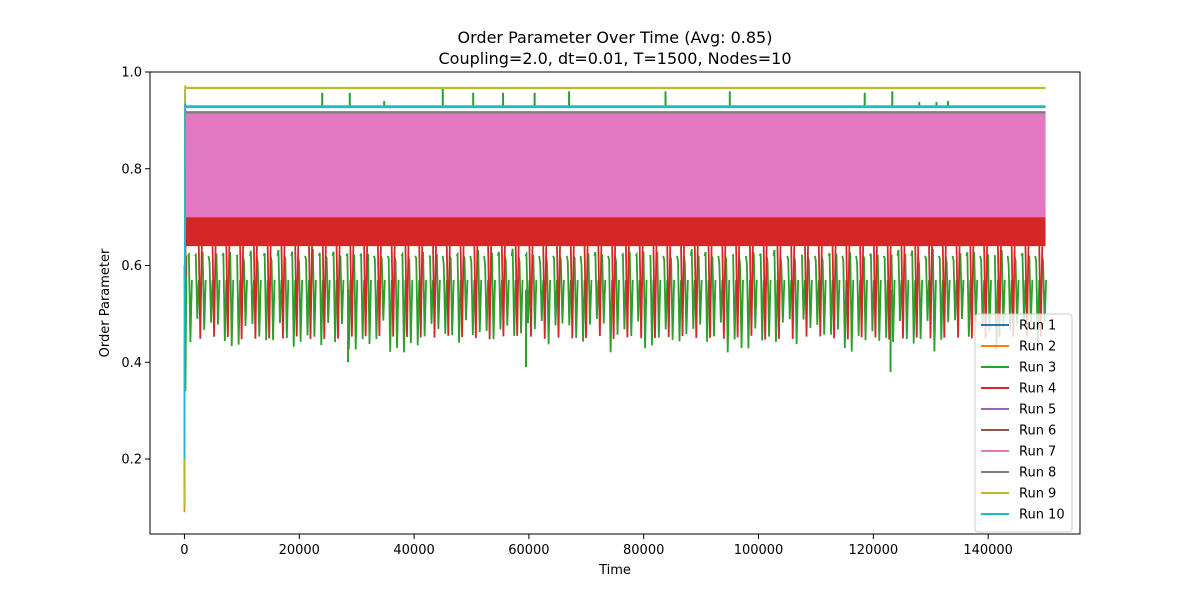 The width and height of the screenshot is (1200, 600). Describe the element at coordinates (1042, 515) in the screenshot. I see `legend-label: Run 10` at that location.